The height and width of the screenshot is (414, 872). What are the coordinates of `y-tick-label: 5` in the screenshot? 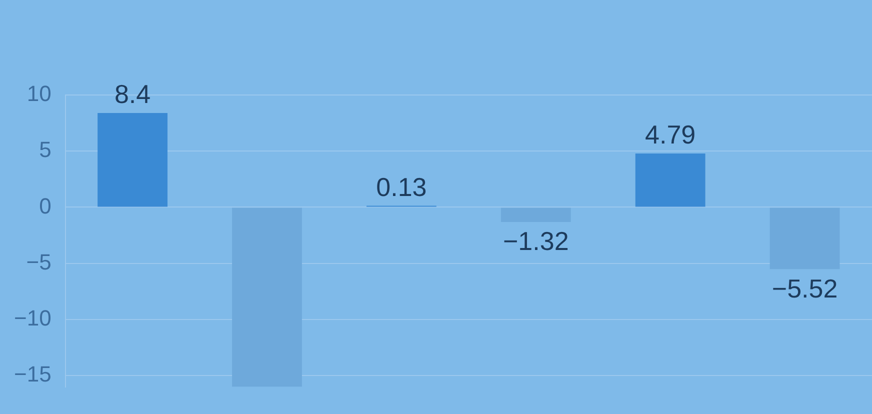 It's located at (45, 149).